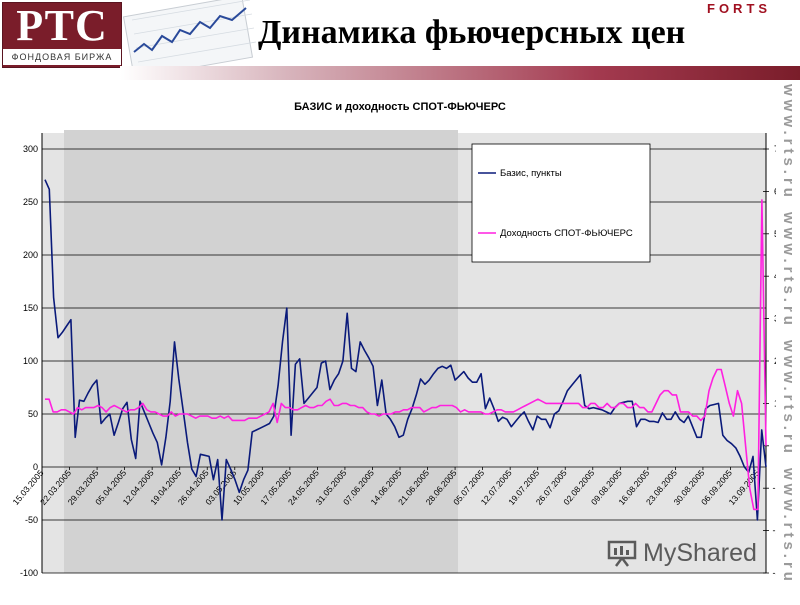  I want to click on y-right-tick-label: 40, so click(775, 276).